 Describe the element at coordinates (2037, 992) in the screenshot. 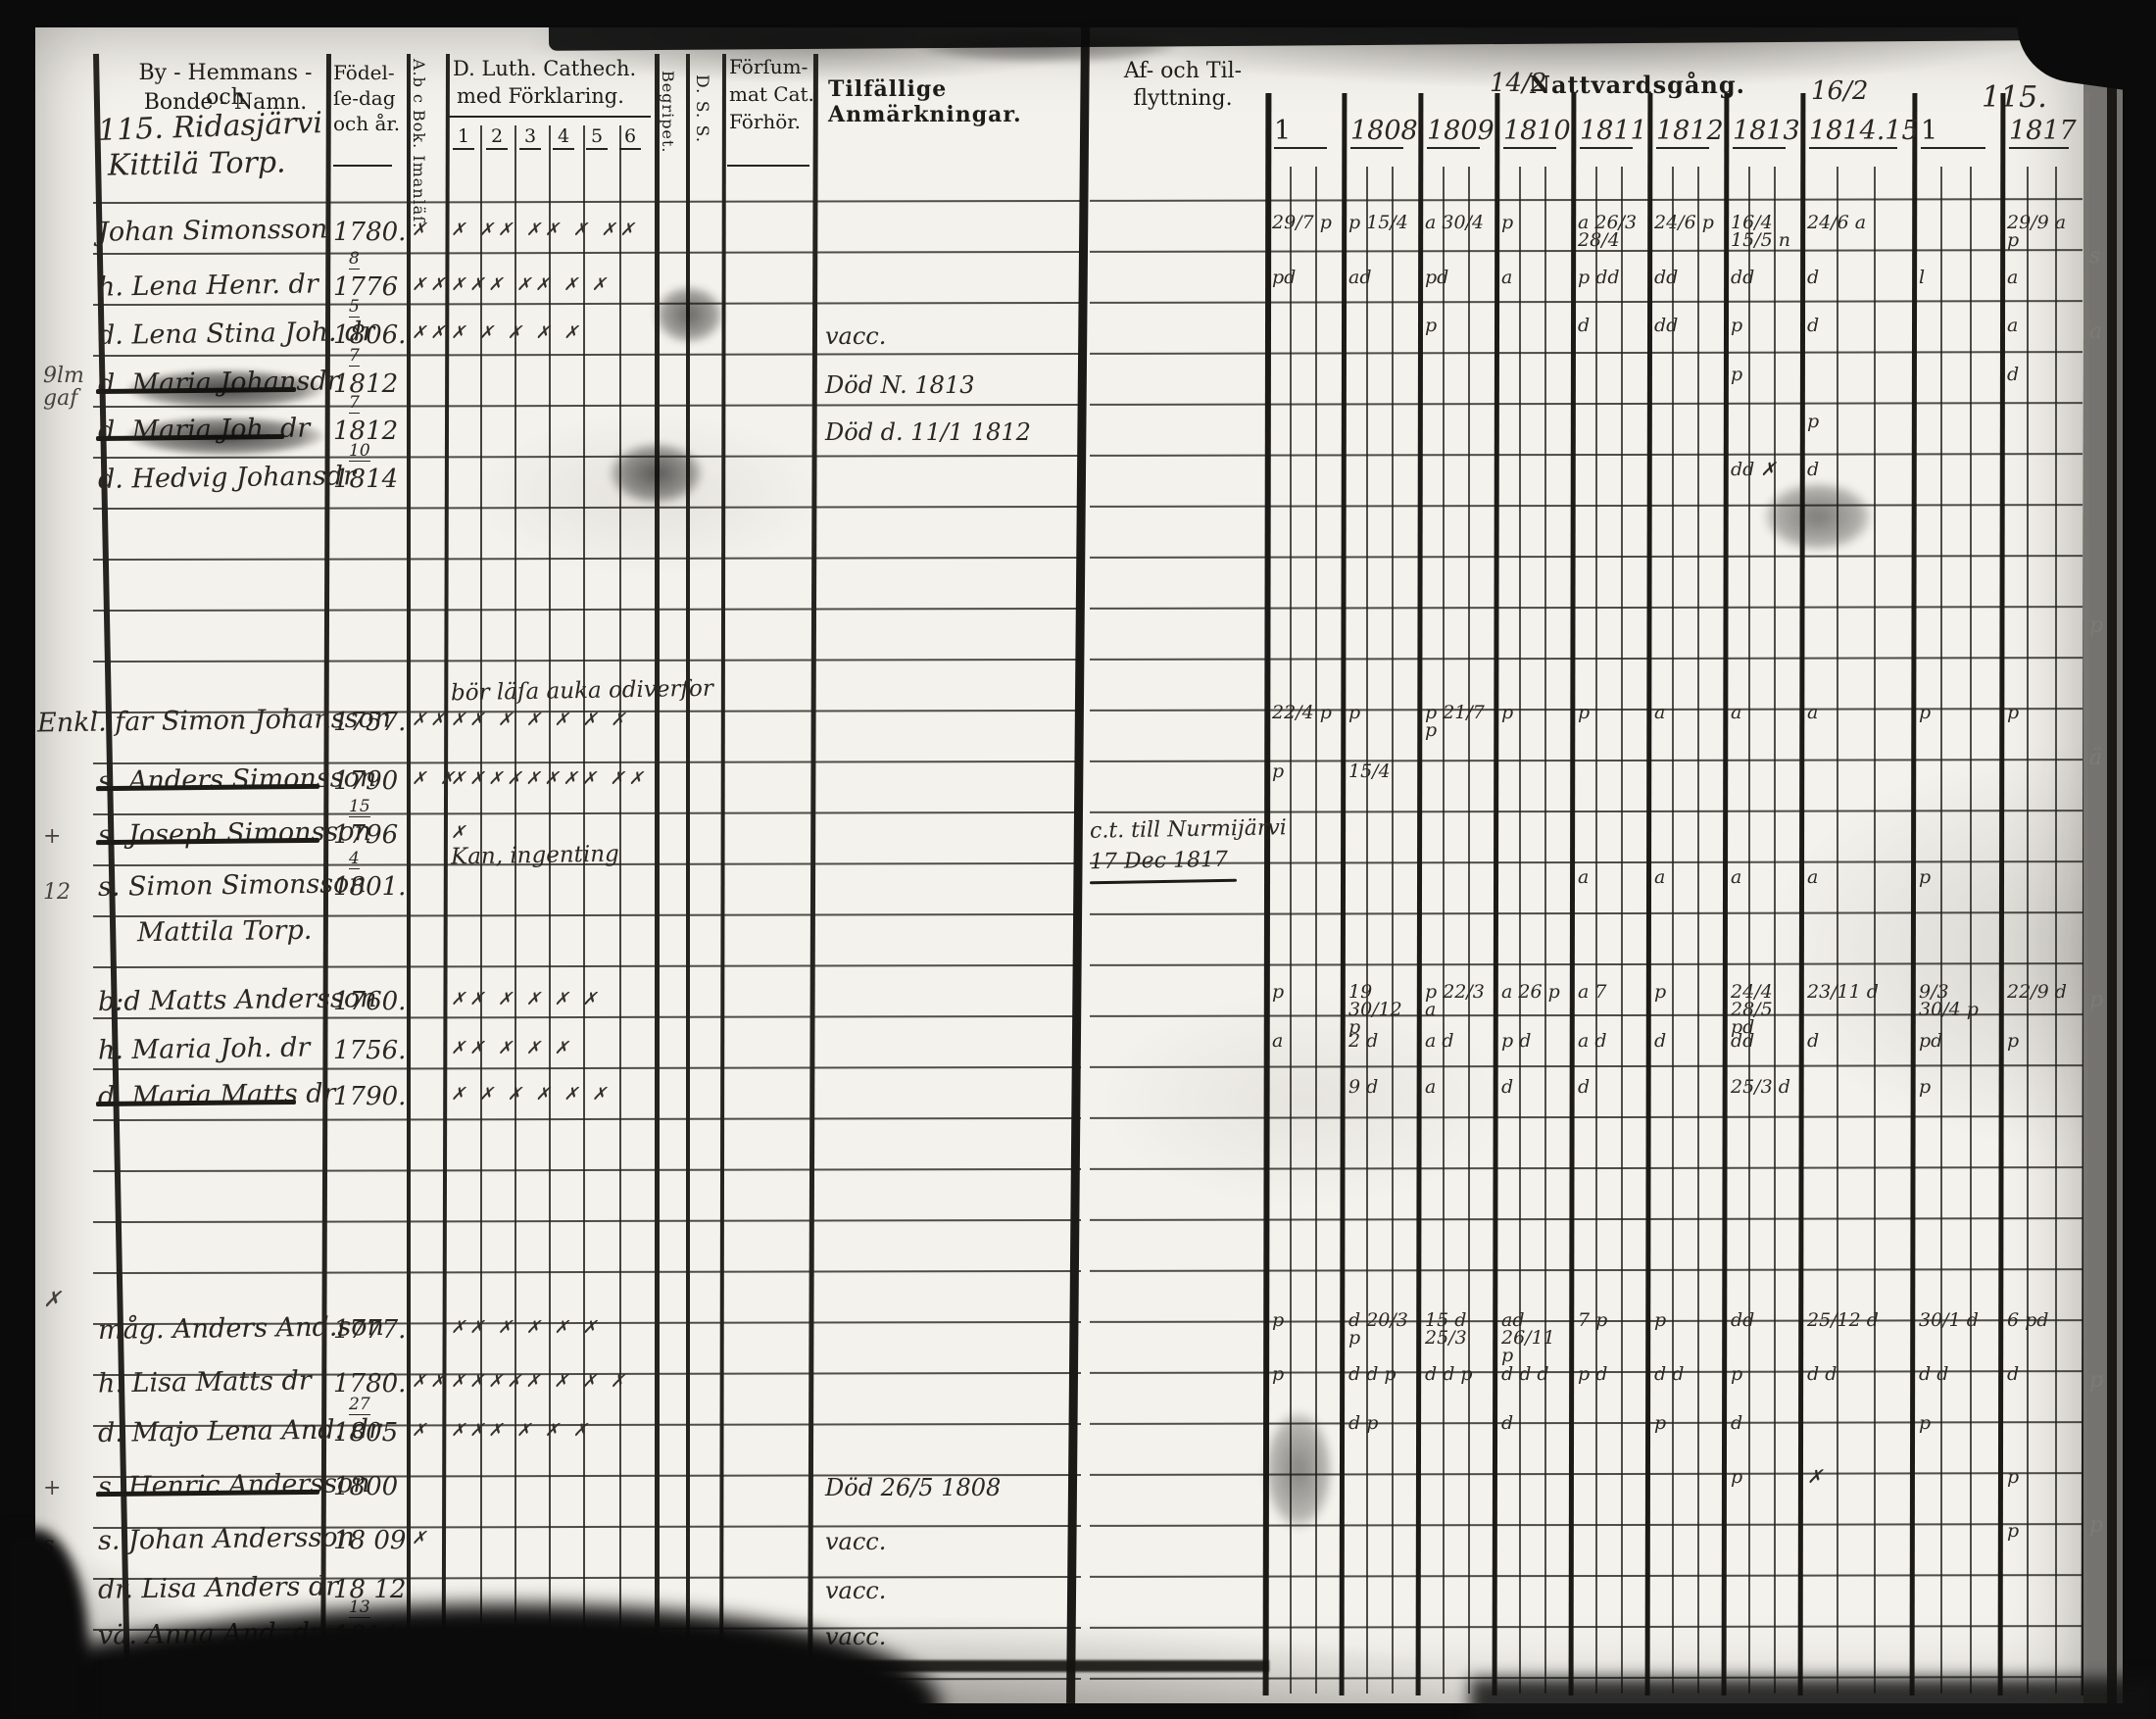

I see `communion-mark: 22/9 d` at that location.